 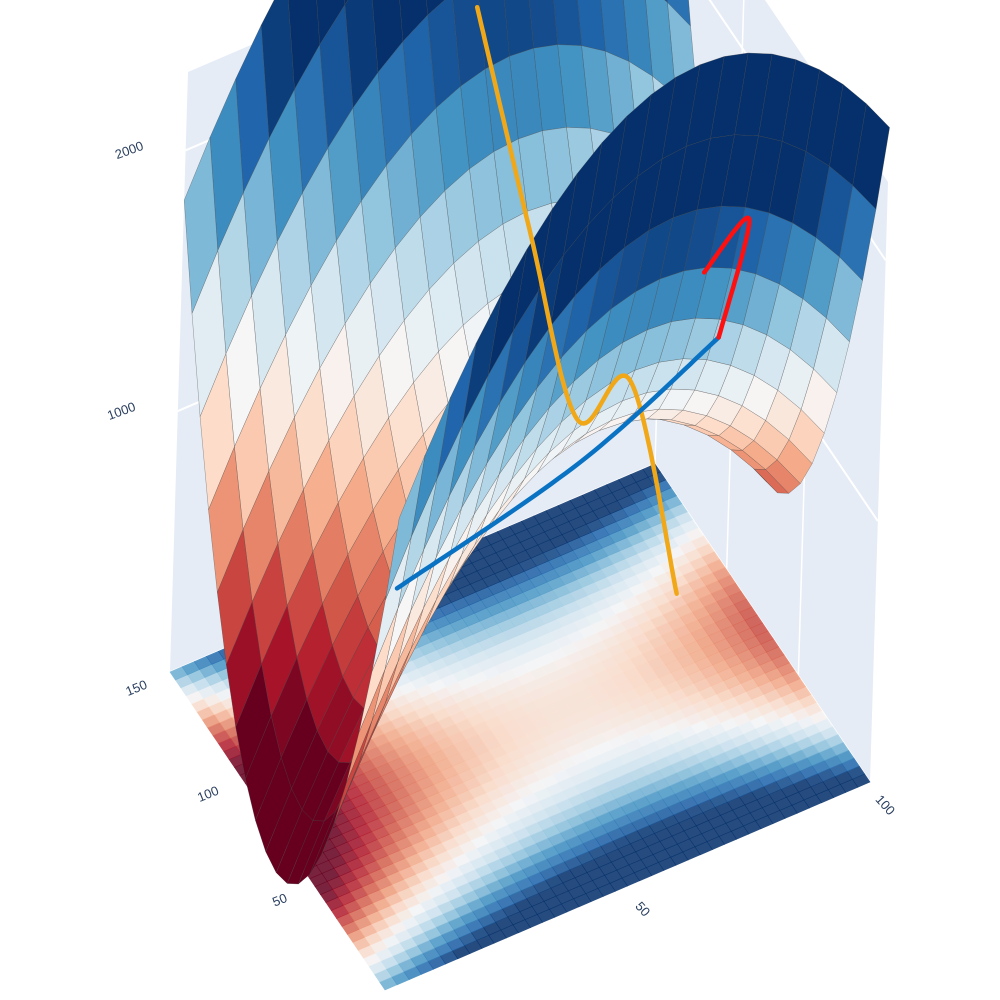 What do you see at coordinates (136, 688) in the screenshot?
I see `y-tick-label: 150` at bounding box center [136, 688].